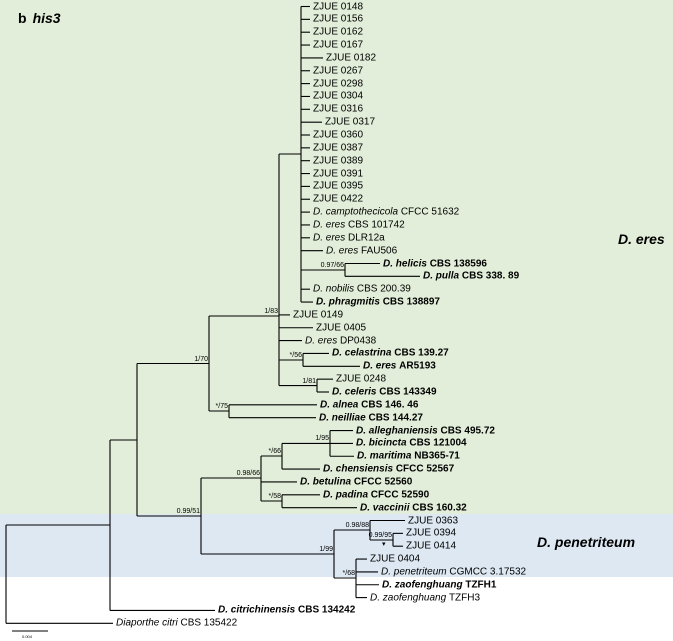 The height and width of the screenshot is (641, 673). Describe the element at coordinates (383, 289) in the screenshot. I see `strain-id: CBS 200.39` at that location.